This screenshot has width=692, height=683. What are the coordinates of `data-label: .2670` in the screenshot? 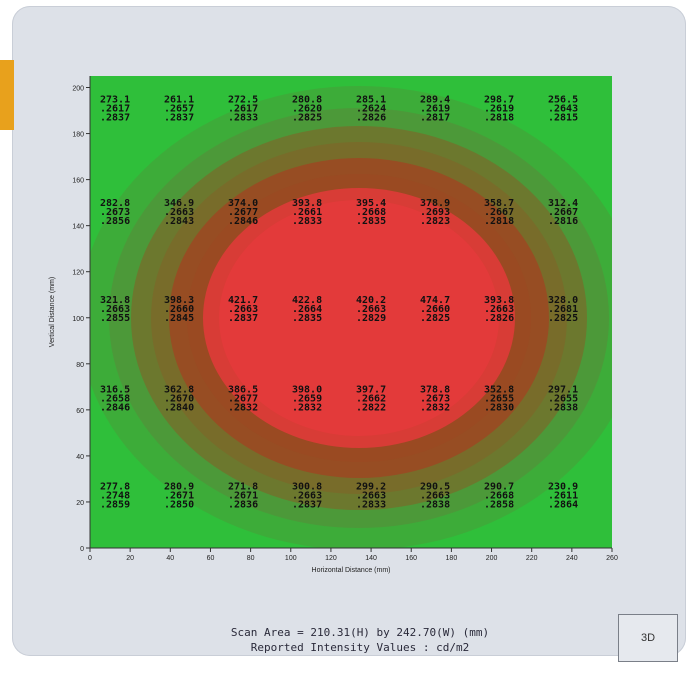 It's located at (179, 399).